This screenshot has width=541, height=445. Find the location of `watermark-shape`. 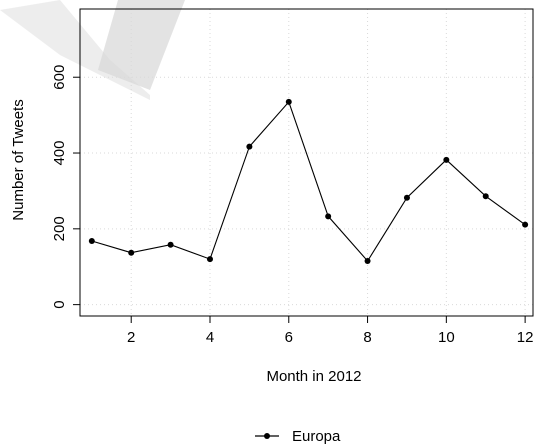

watermark-shape is located at coordinates (141, 45).